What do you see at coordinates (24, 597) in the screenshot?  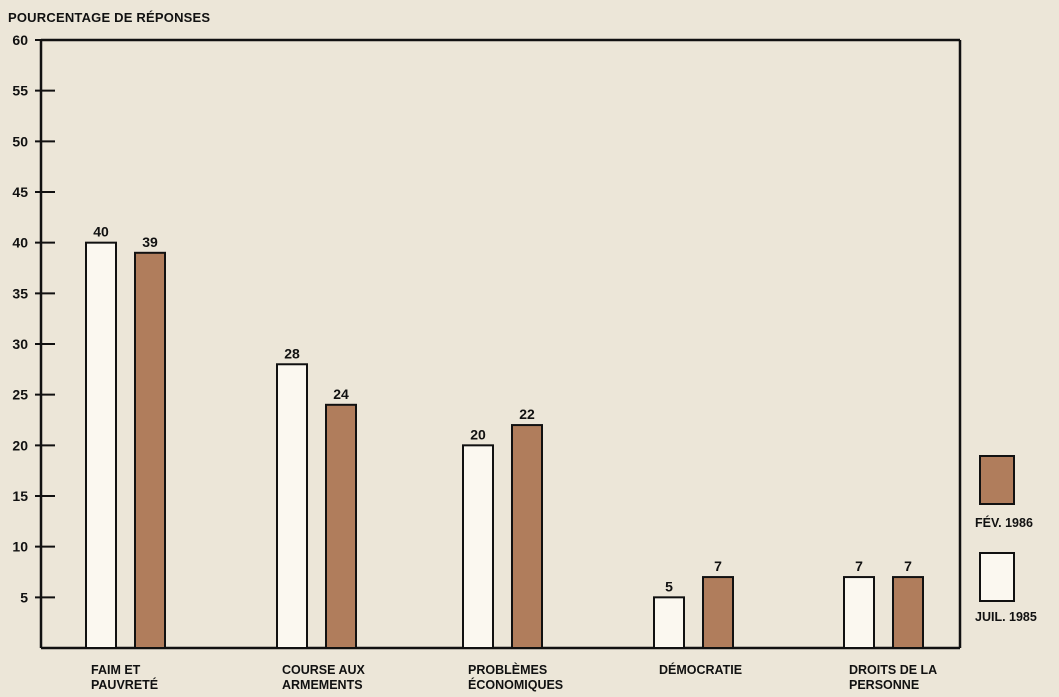 I see `y-tick-label: 5` at bounding box center [24, 597].